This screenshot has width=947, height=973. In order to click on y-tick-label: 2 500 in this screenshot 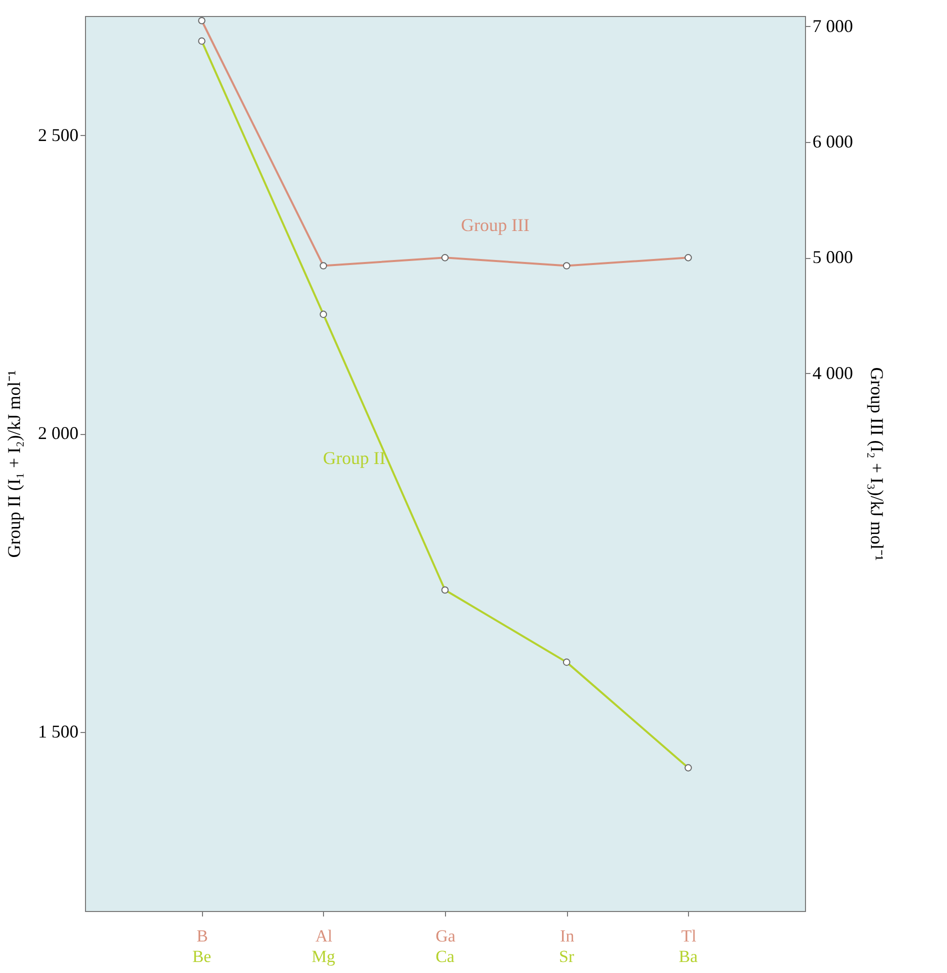, I will do `click(58, 134)`.